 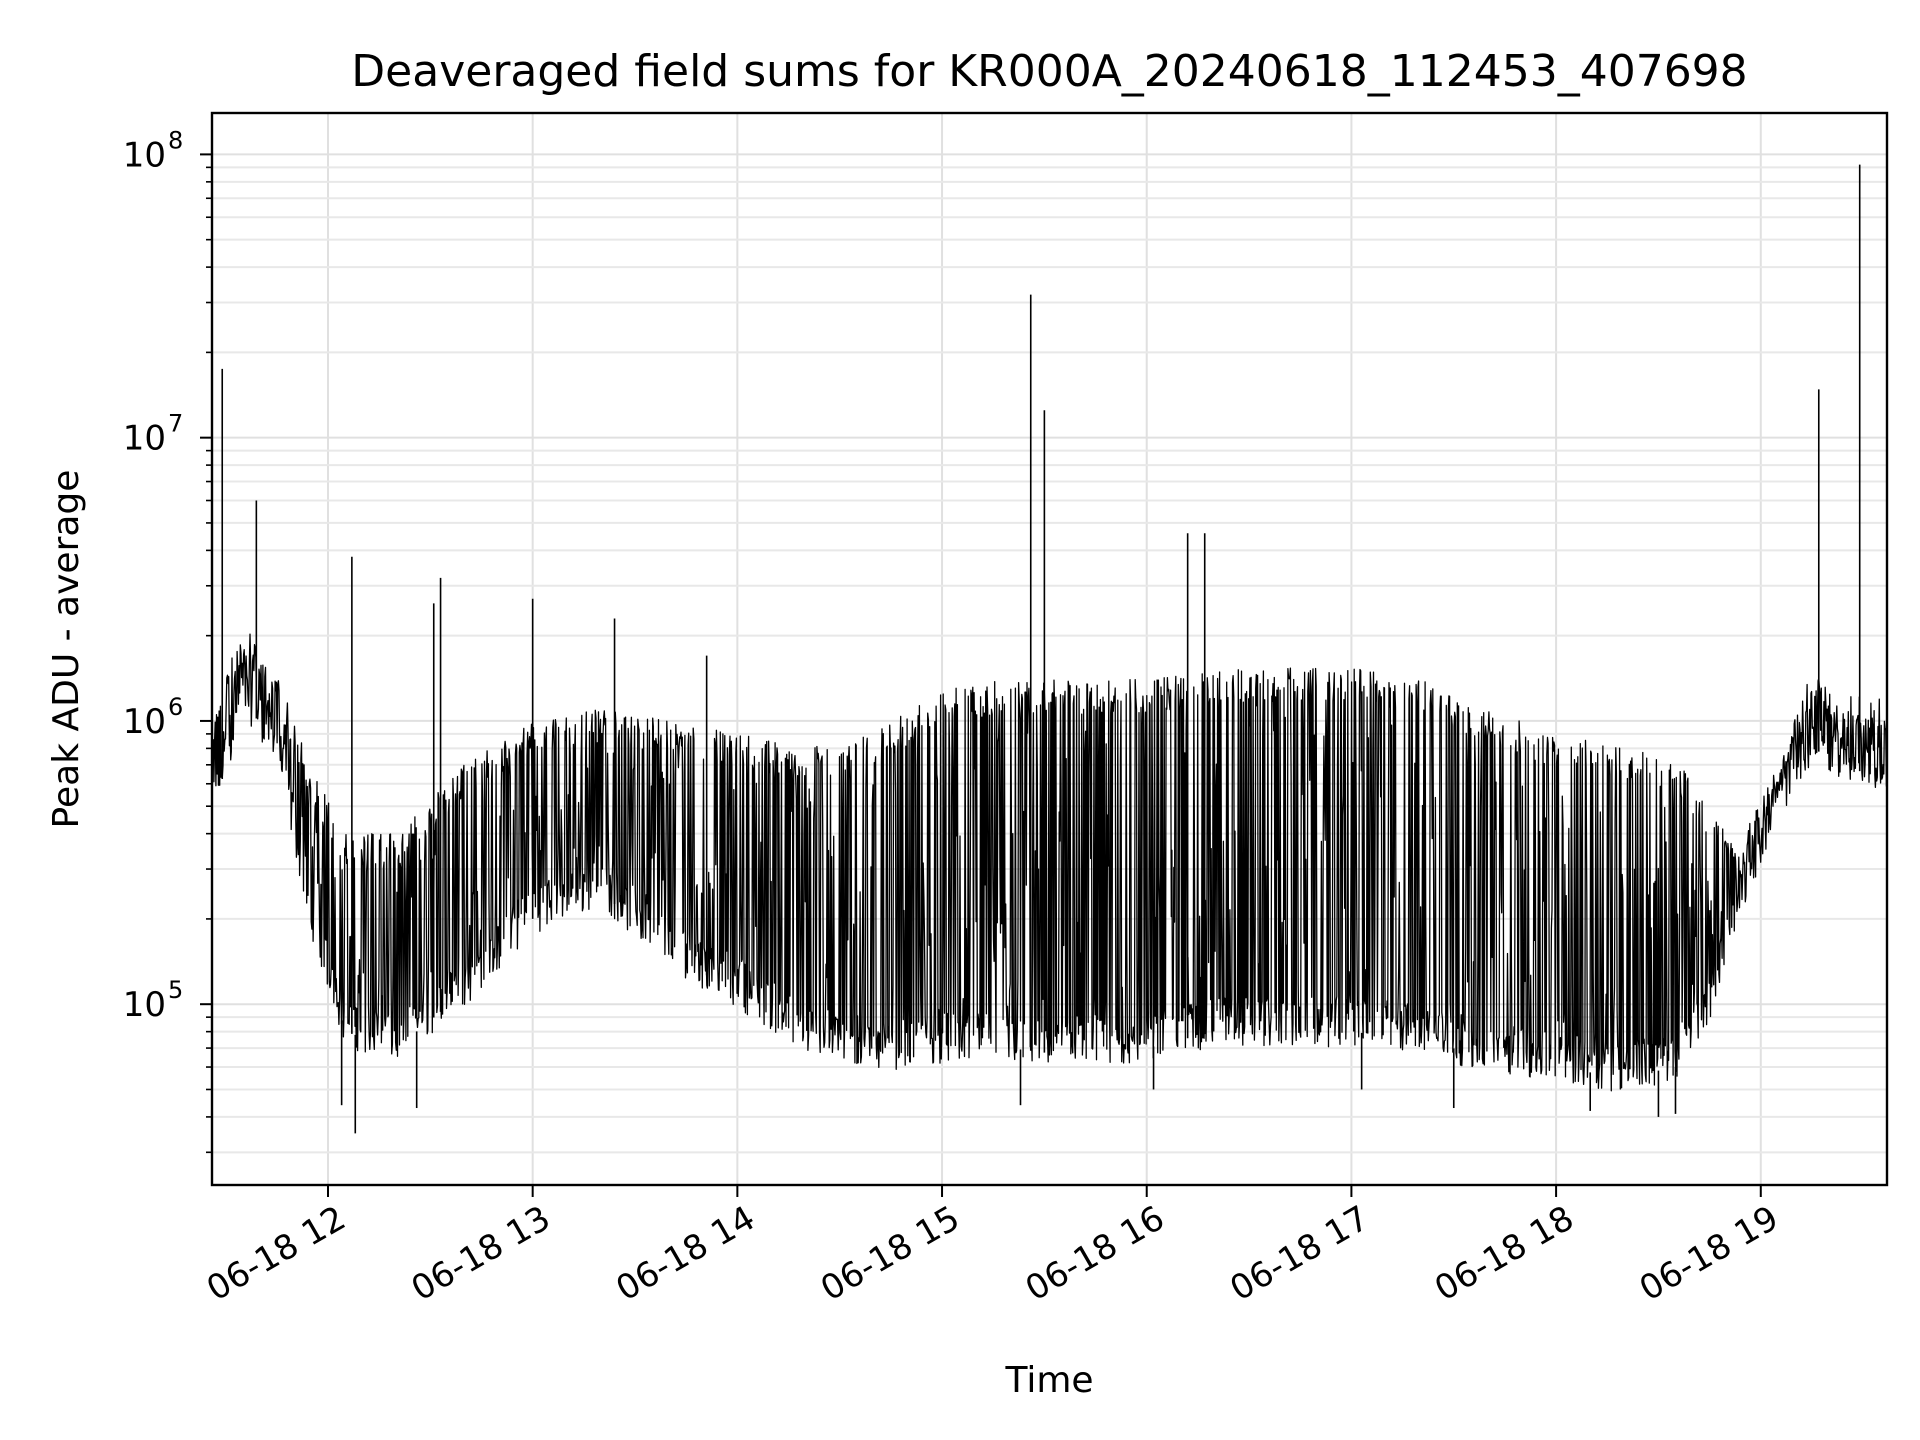 What do you see at coordinates (66, 649) in the screenshot?
I see `y-axis-title: Peak ADU - average` at bounding box center [66, 649].